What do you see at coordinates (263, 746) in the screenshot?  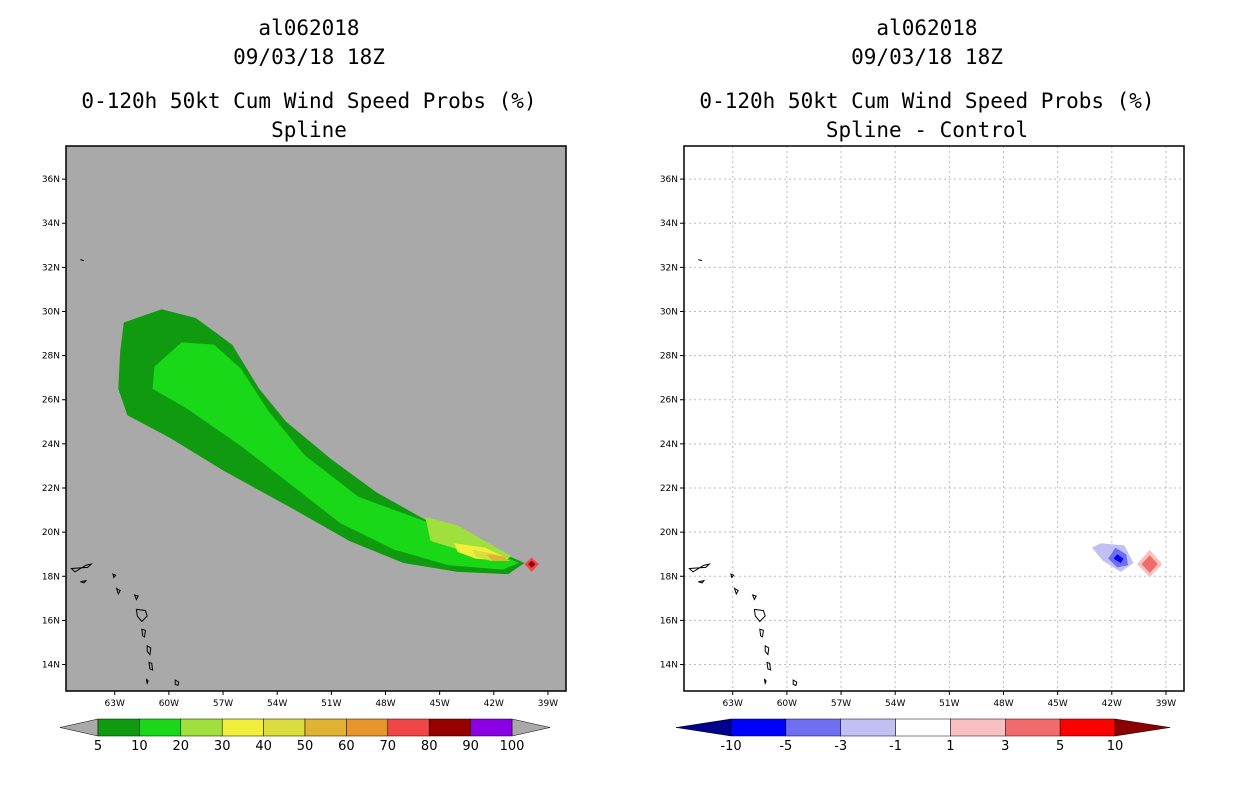 I see `colorbar-label: 40` at bounding box center [263, 746].